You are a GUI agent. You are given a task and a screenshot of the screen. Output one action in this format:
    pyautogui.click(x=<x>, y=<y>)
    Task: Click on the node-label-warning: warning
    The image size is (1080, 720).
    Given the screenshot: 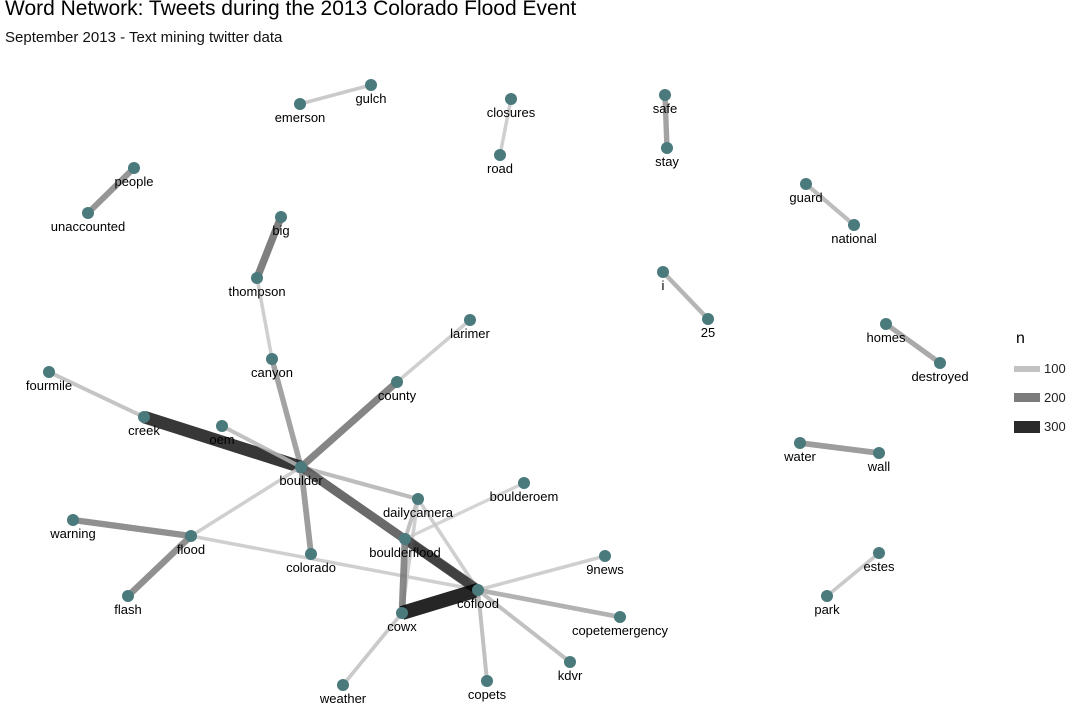 What is the action you would take?
    pyautogui.click(x=72, y=533)
    